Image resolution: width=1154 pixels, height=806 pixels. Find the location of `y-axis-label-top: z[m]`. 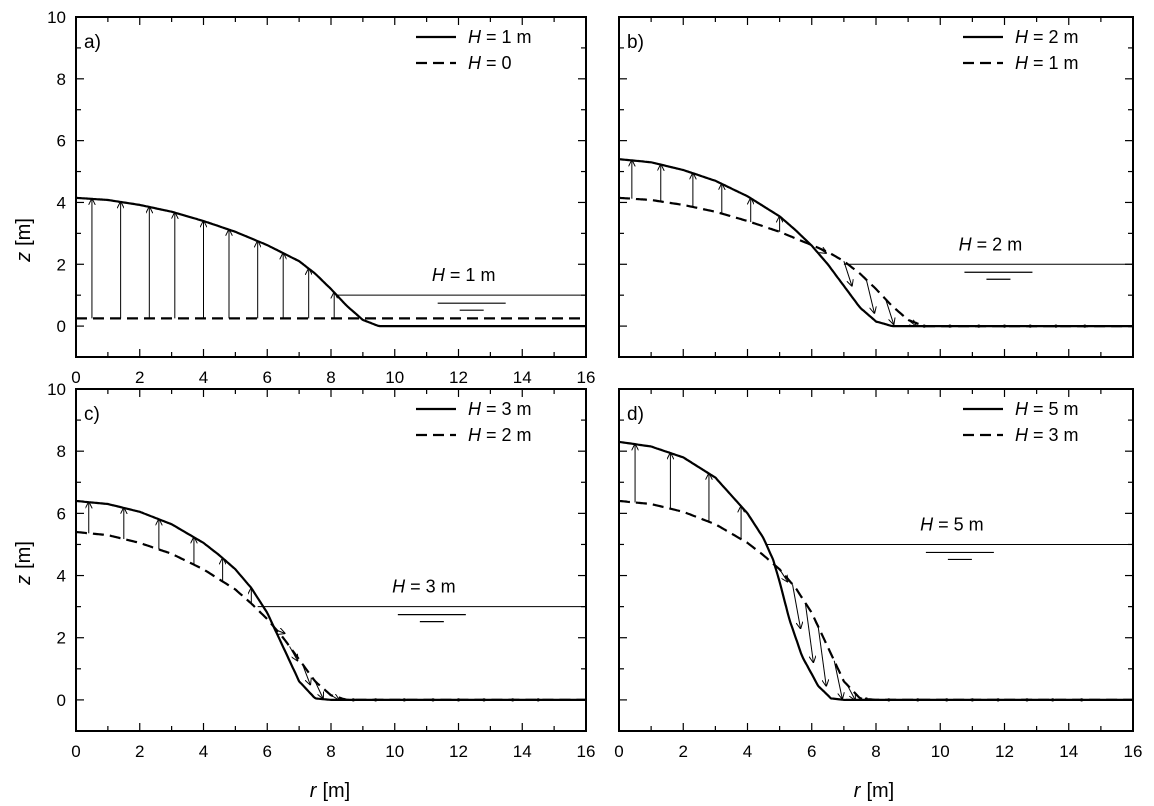

y-axis-label-top: z[m] is located at coordinates (24, 240).